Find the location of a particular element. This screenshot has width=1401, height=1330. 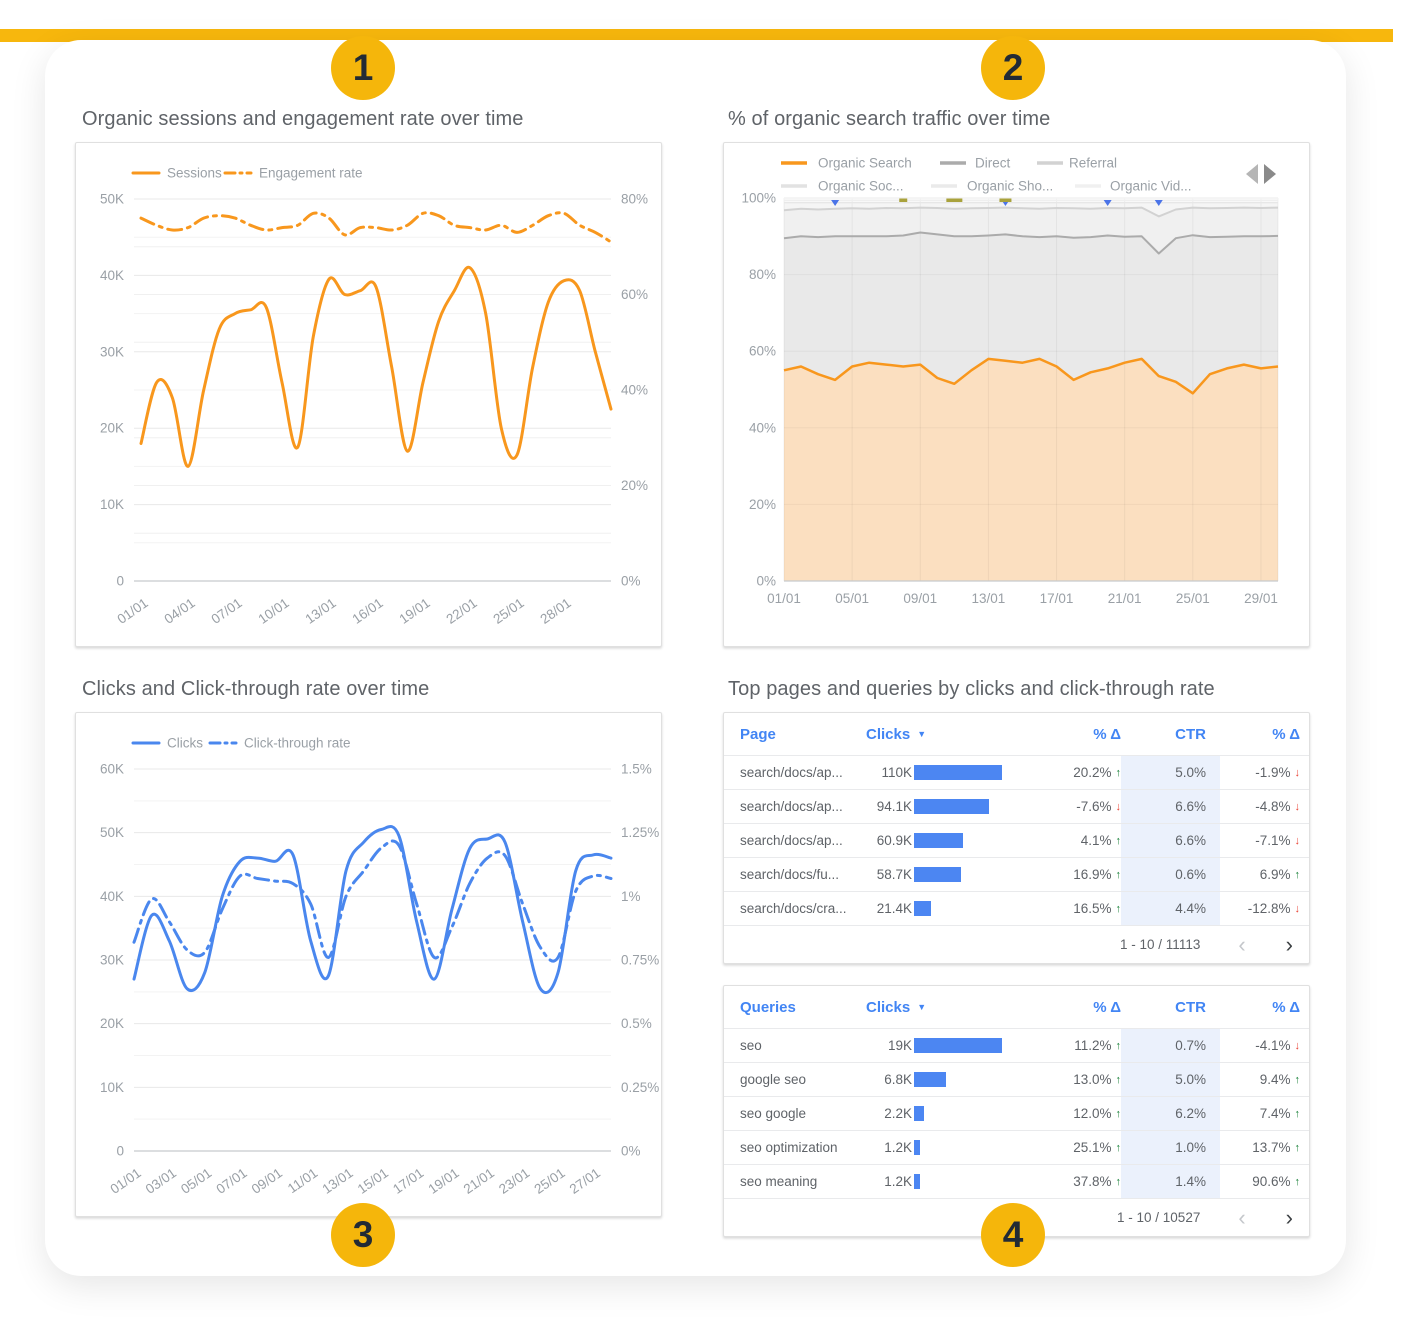

pages-row-4-delta-clicks: 16.5% ↑ is located at coordinates (1097, 908).